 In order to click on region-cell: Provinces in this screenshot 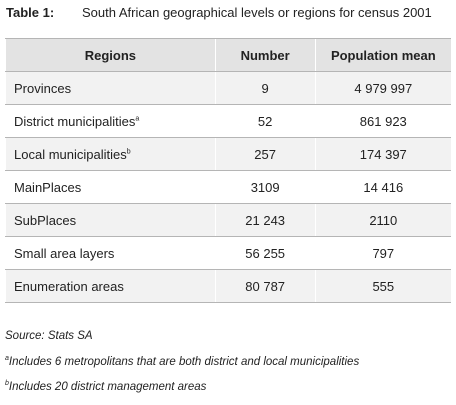, I will do `click(110, 88)`.